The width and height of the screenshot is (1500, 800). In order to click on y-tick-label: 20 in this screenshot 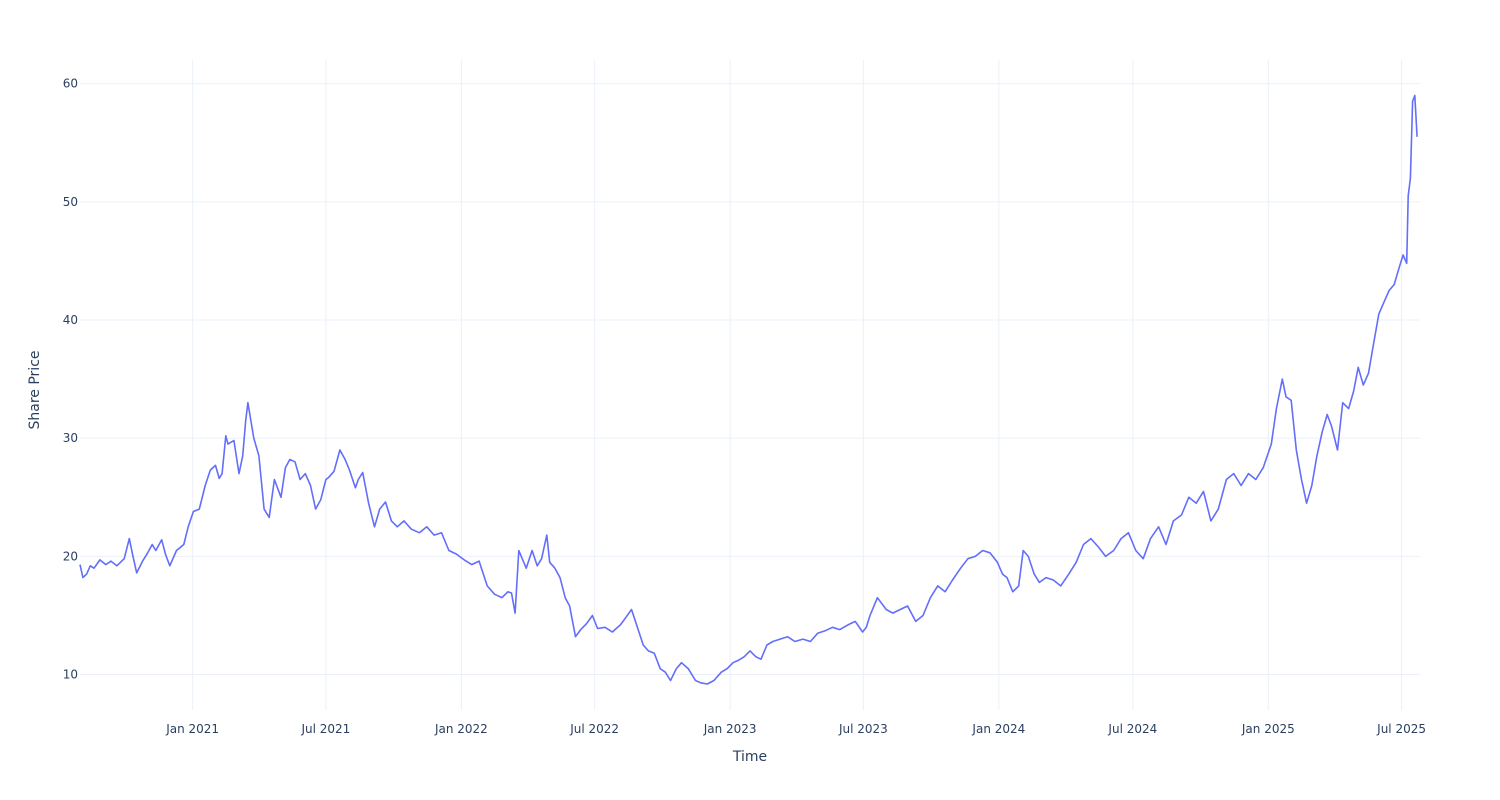, I will do `click(70, 556)`.